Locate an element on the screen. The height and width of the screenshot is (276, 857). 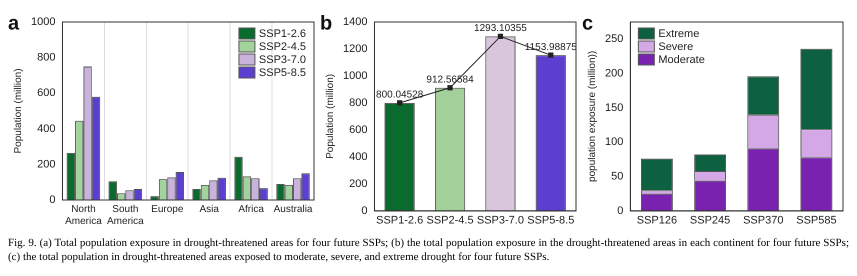
x-tick-label: Europe is located at coordinates (167, 209).